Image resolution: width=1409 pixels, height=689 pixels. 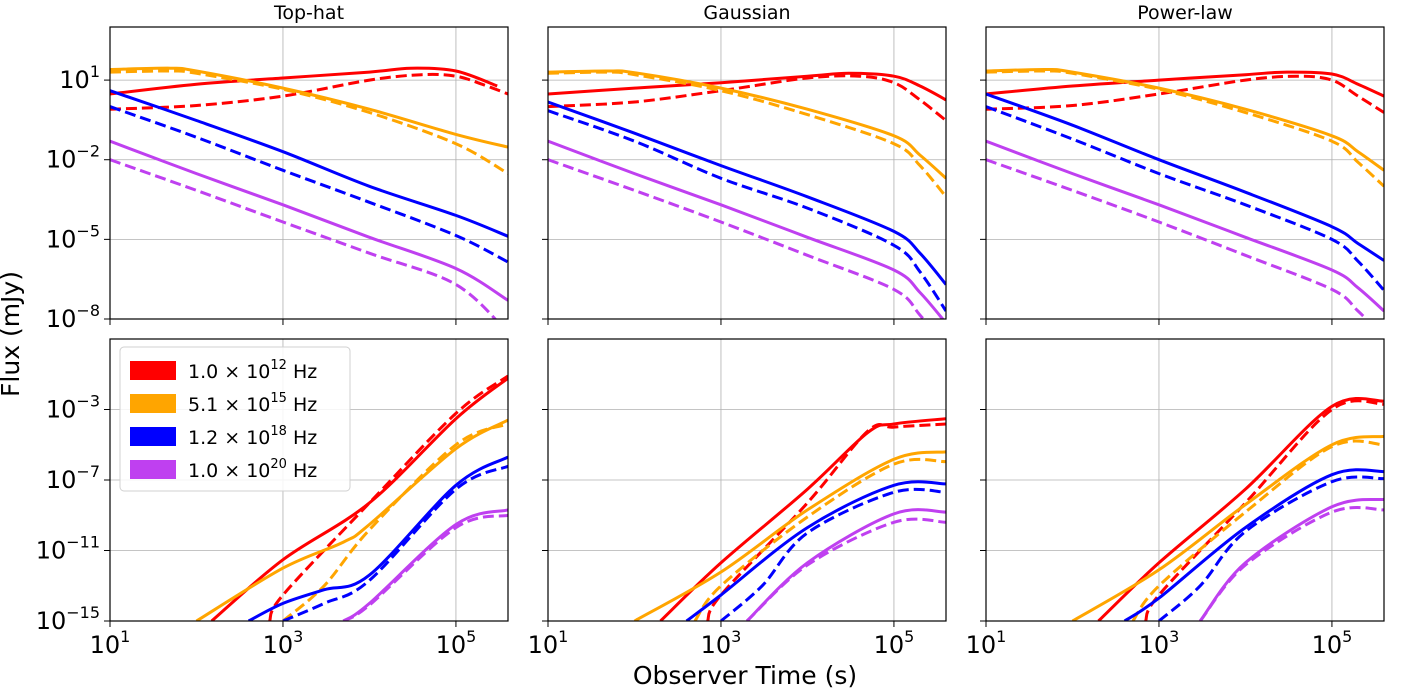 What do you see at coordinates (73, 408) in the screenshot?
I see `y-tick-label: 10⁻³` at bounding box center [73, 408].